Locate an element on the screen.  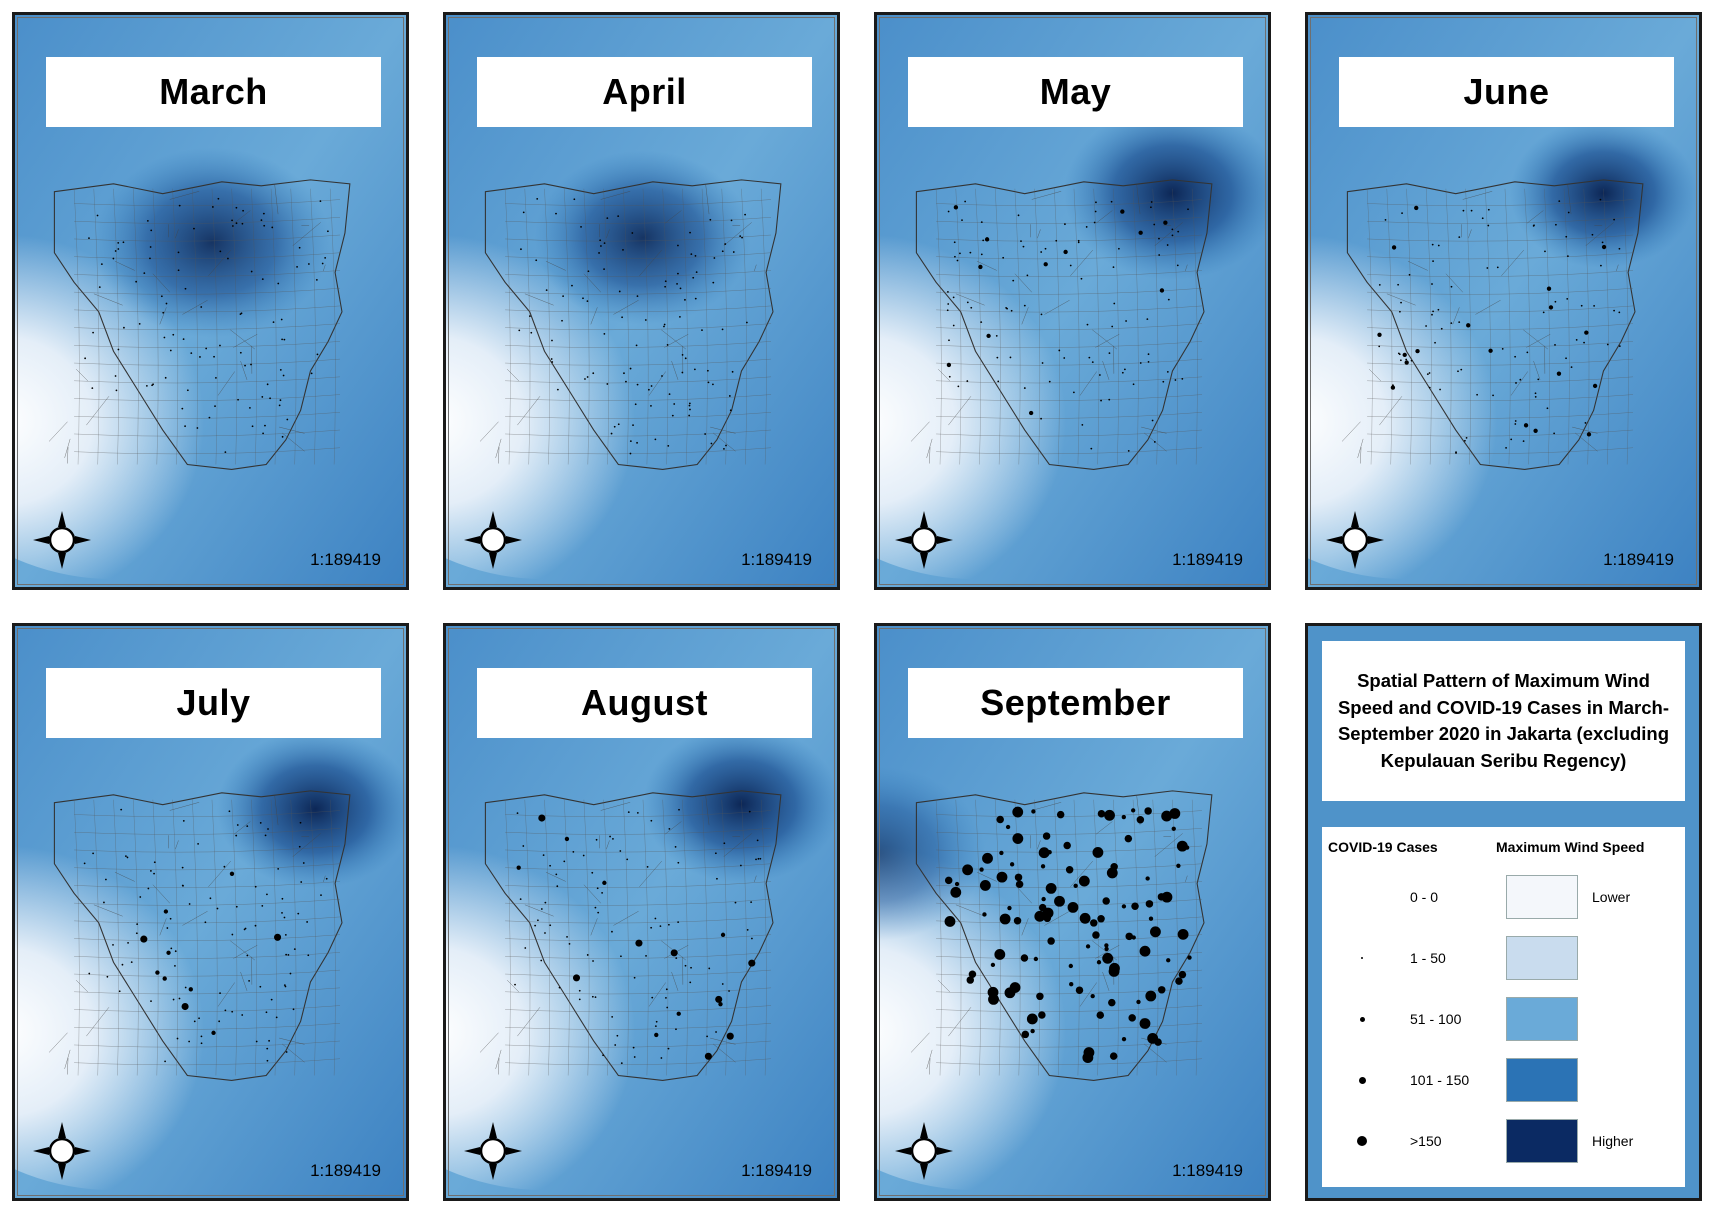
wind-speed-label: Higher is located at coordinates (1613, 1141).